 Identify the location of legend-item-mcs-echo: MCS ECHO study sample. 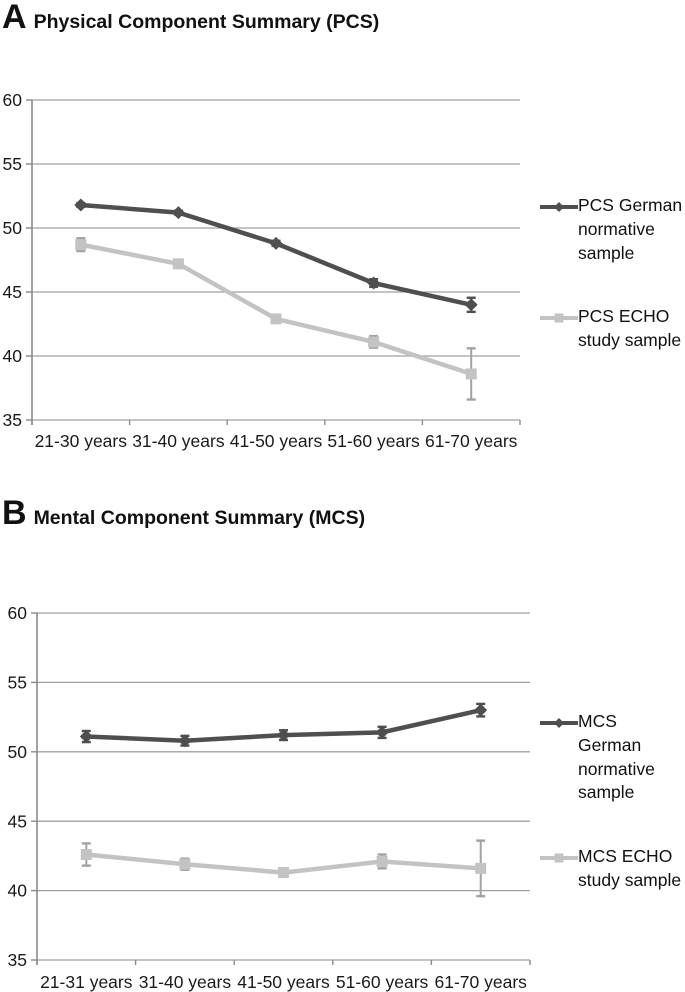
(612, 869).